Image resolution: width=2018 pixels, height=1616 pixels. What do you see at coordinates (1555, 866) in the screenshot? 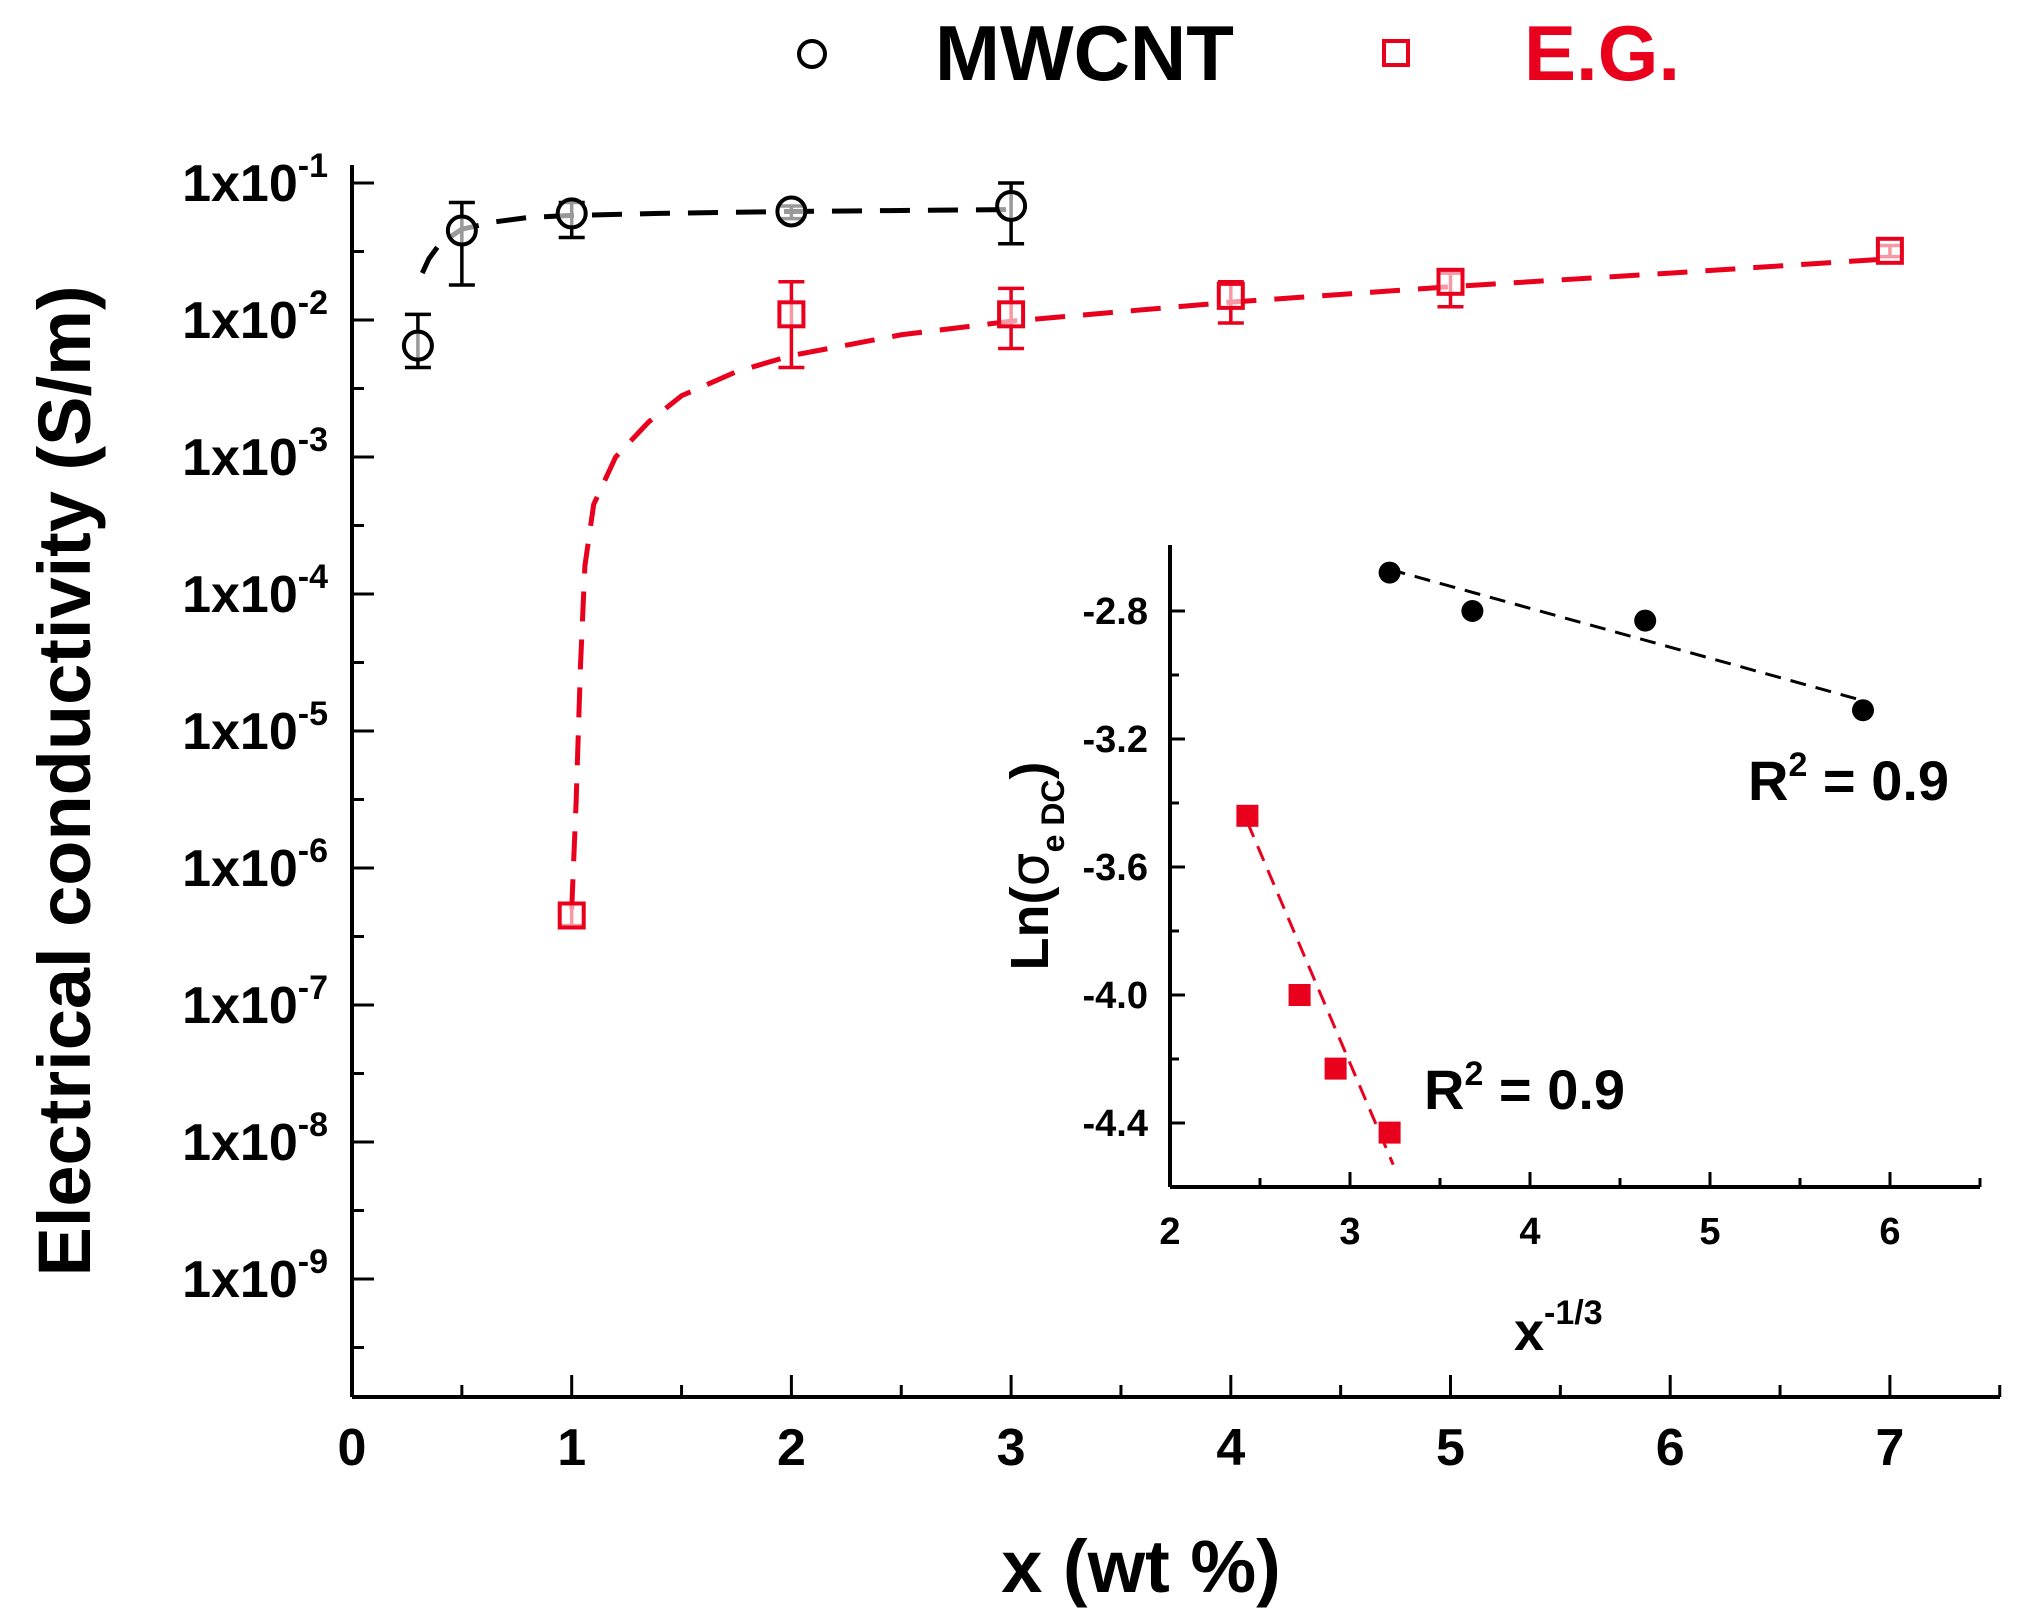
I see `inset-fit-lines` at bounding box center [1555, 866].